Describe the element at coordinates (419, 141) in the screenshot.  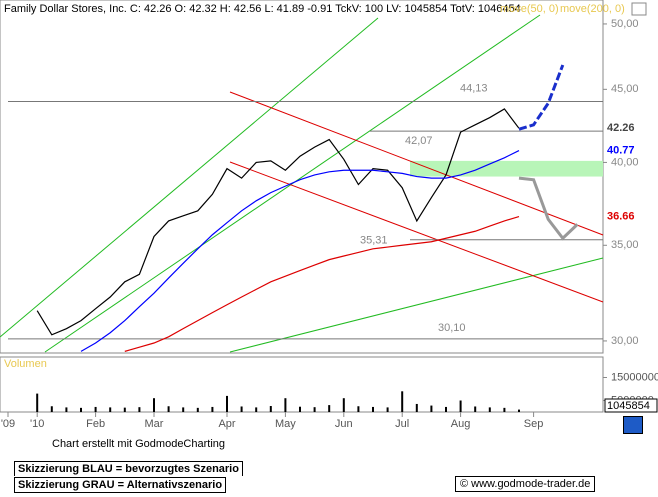
I see `level-label: 42,07` at that location.